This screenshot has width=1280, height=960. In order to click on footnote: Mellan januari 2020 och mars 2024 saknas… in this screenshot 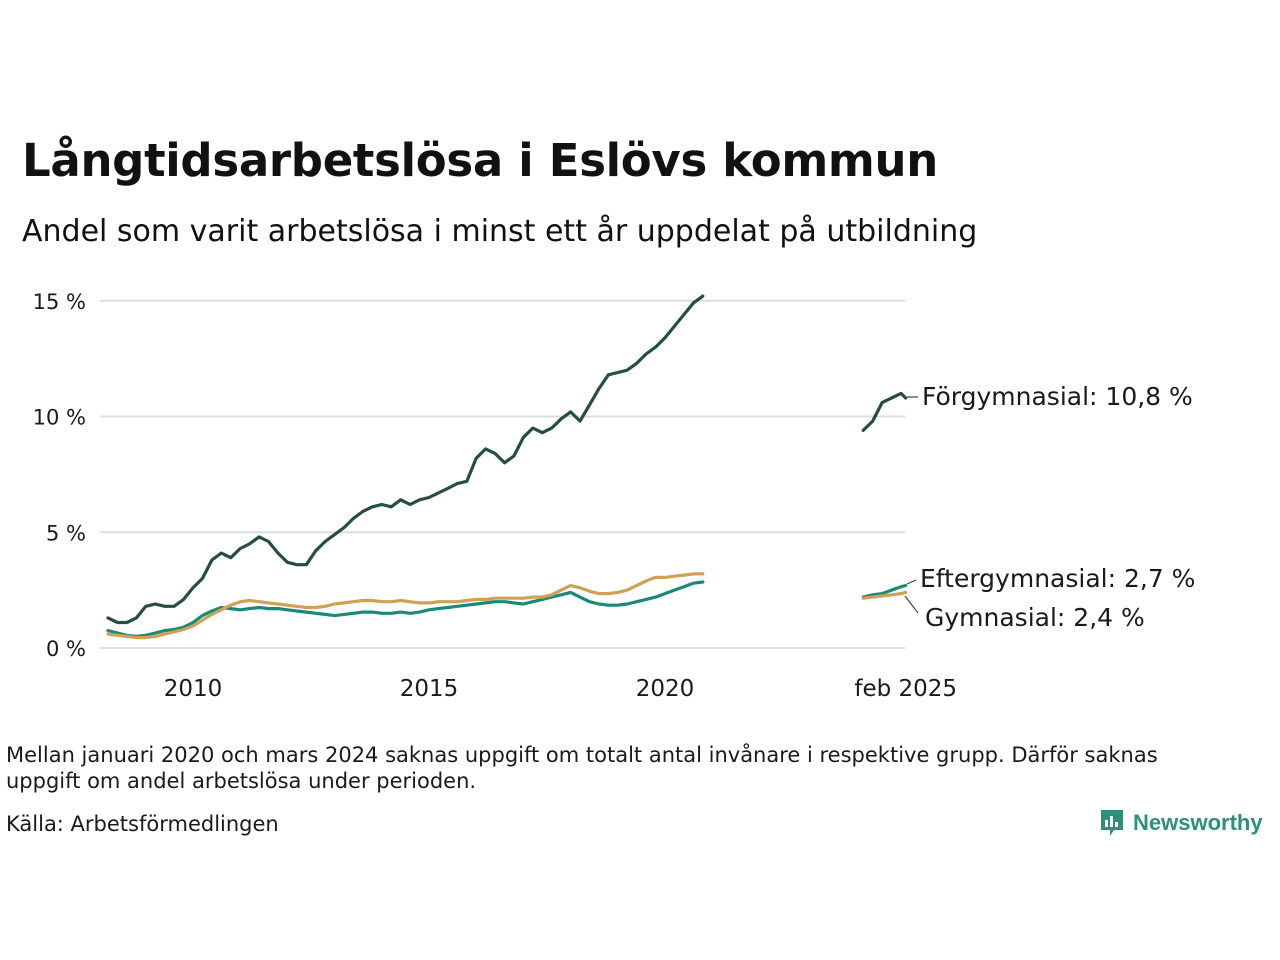, I will do `click(582, 768)`.